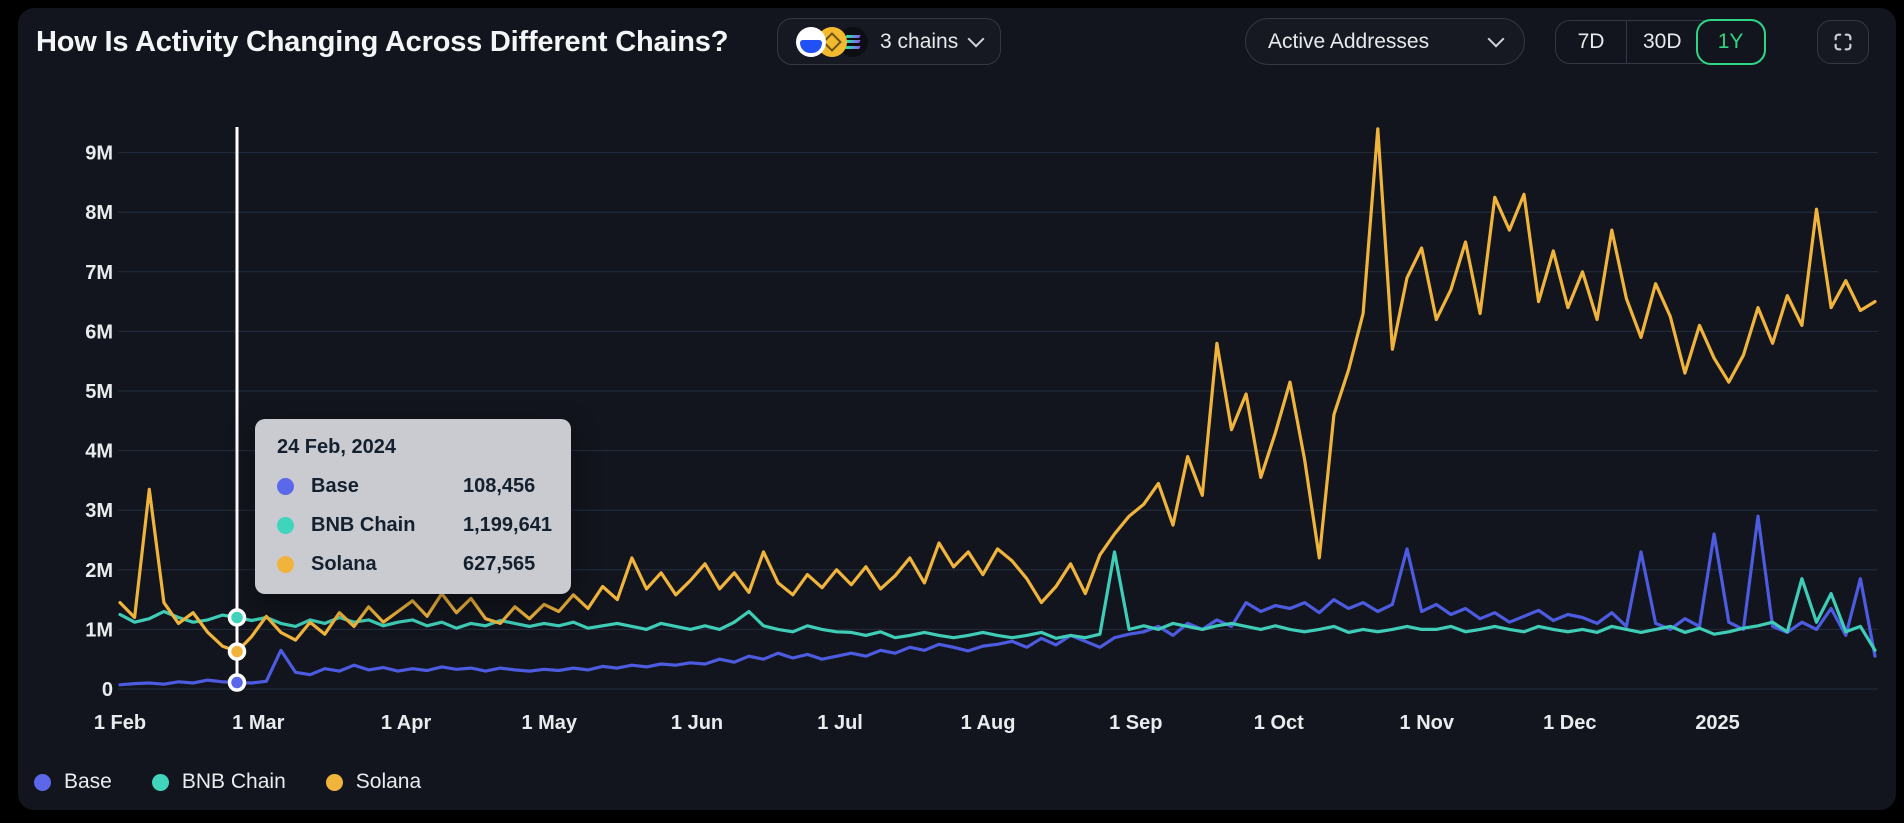 The height and width of the screenshot is (823, 1904). I want to click on y-axis-label: 6M, so click(99, 332).